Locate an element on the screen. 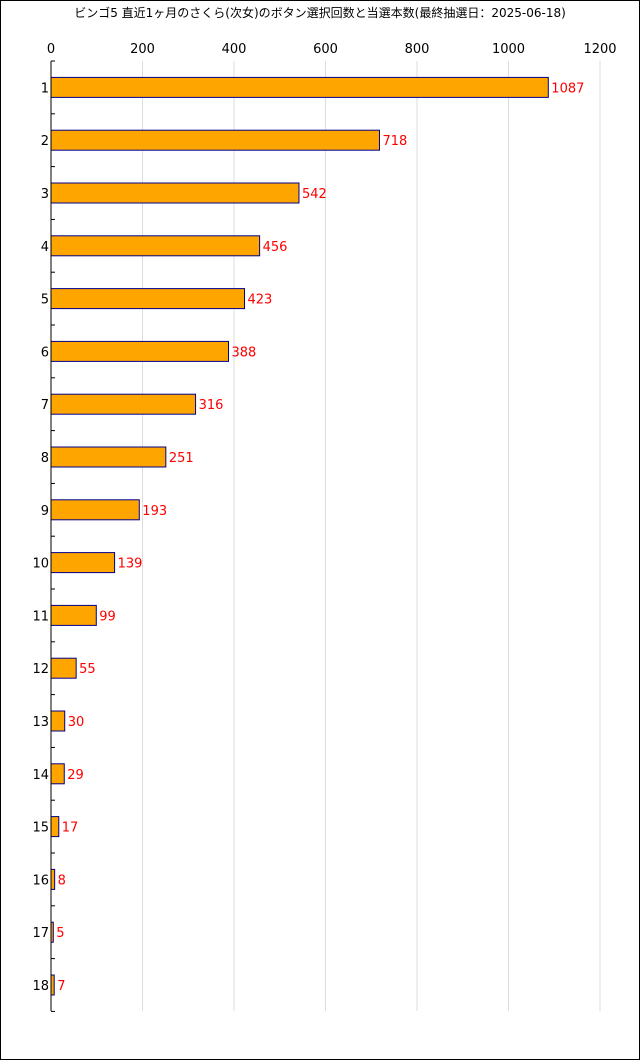 Image resolution: width=640 pixels, height=1060 pixels. category-label-12: 12 is located at coordinates (40, 669).